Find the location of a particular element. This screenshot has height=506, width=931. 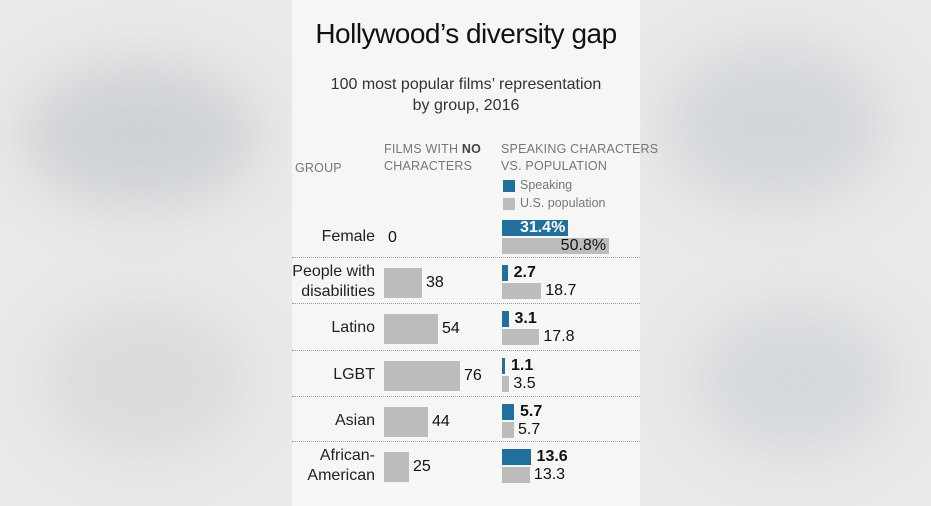

group-label: LGBT is located at coordinates (310, 375).